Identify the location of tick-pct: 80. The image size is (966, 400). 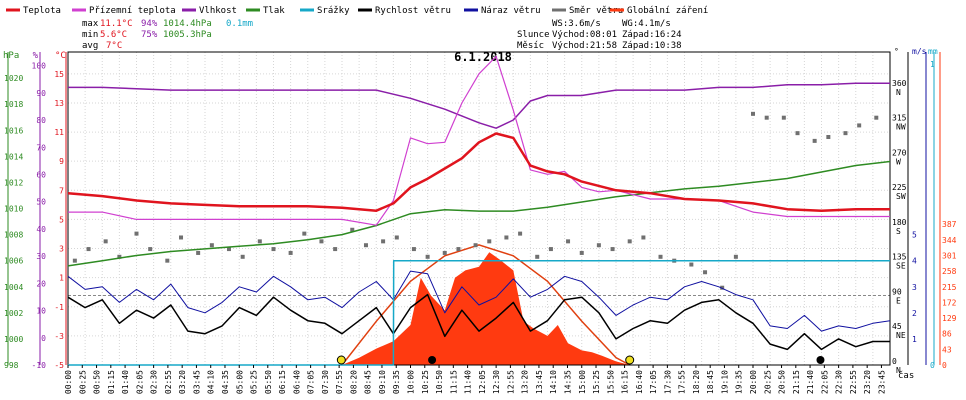
(41, 120).